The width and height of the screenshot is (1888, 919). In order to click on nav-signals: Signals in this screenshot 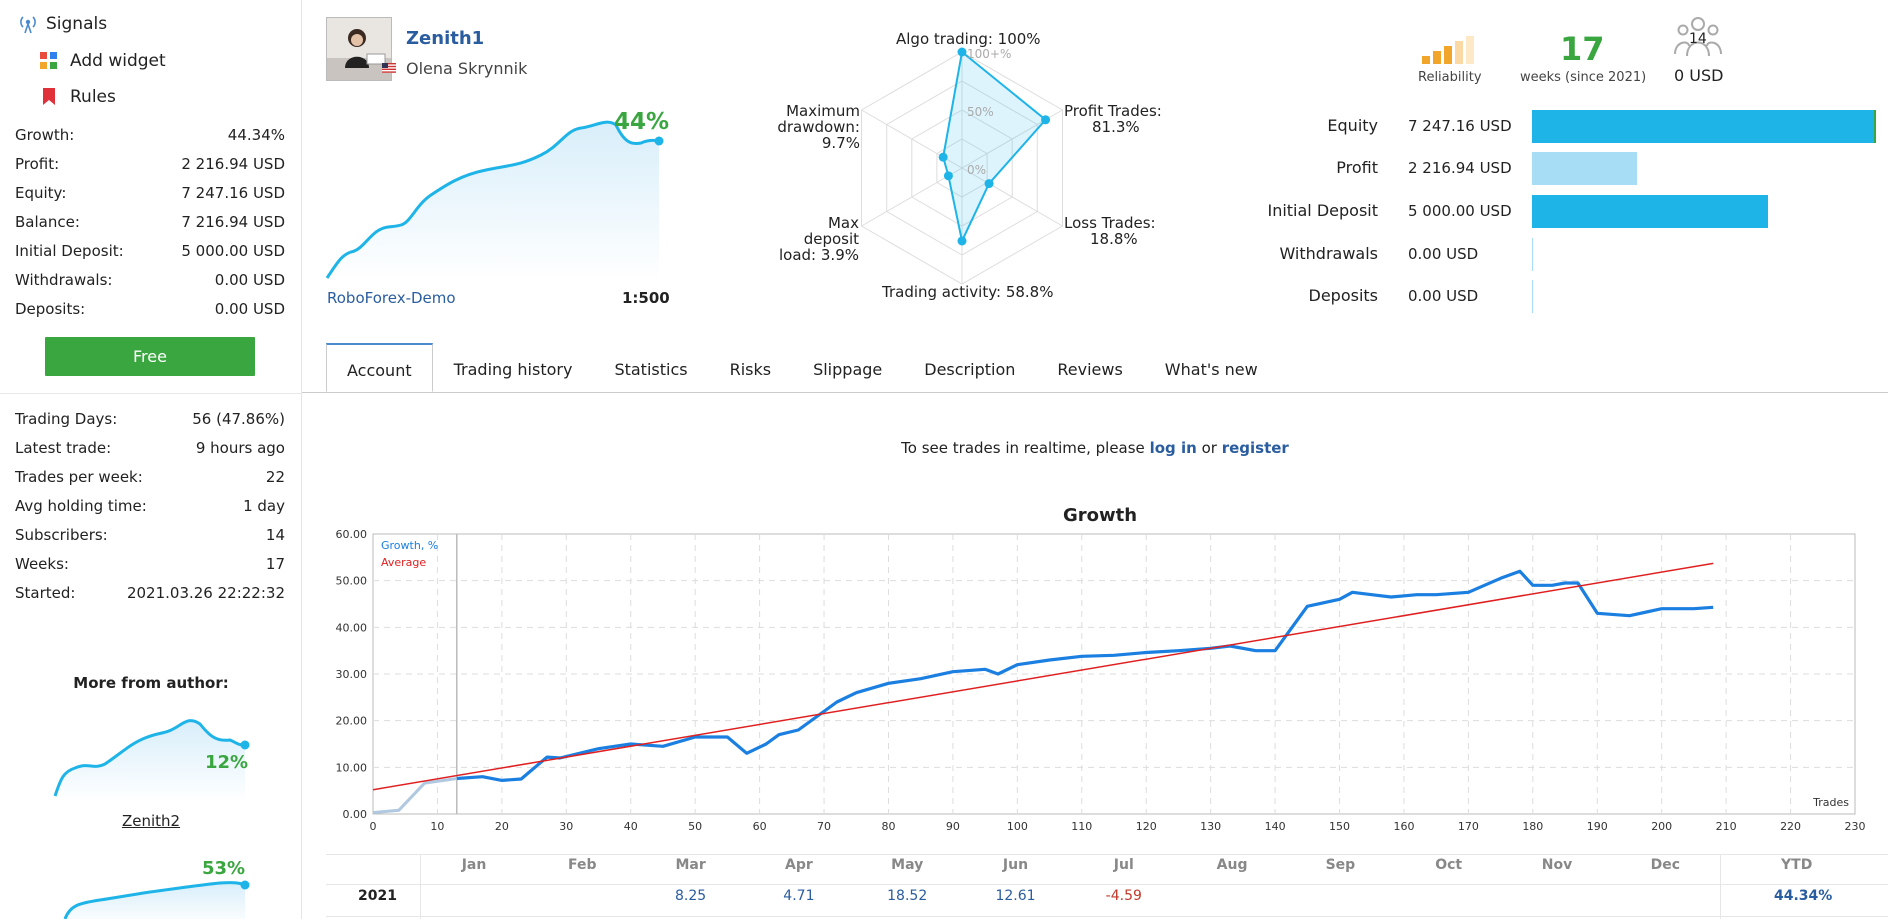, I will do `click(62, 24)`.